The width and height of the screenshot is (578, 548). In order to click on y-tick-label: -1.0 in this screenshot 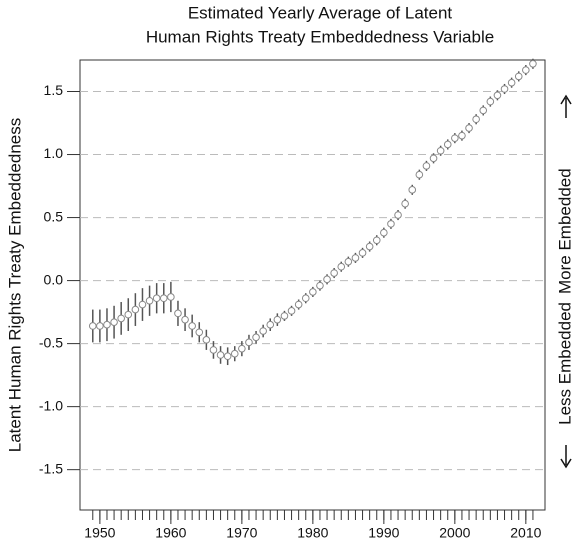, I will do `click(51, 405)`.